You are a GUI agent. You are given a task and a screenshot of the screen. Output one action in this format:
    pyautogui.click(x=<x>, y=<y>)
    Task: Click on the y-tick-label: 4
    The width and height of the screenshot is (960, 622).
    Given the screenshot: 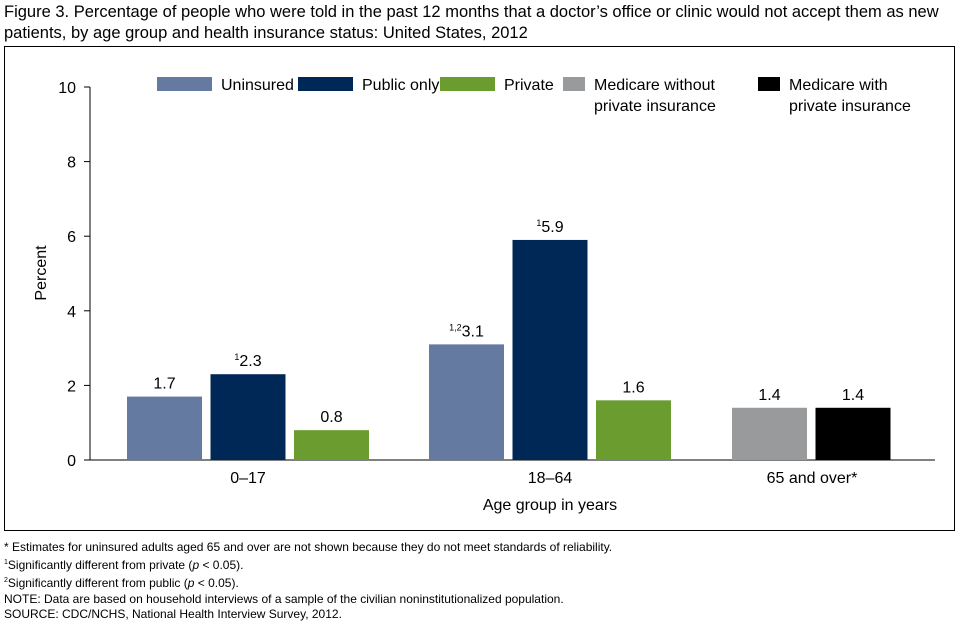 What is the action you would take?
    pyautogui.click(x=71, y=312)
    